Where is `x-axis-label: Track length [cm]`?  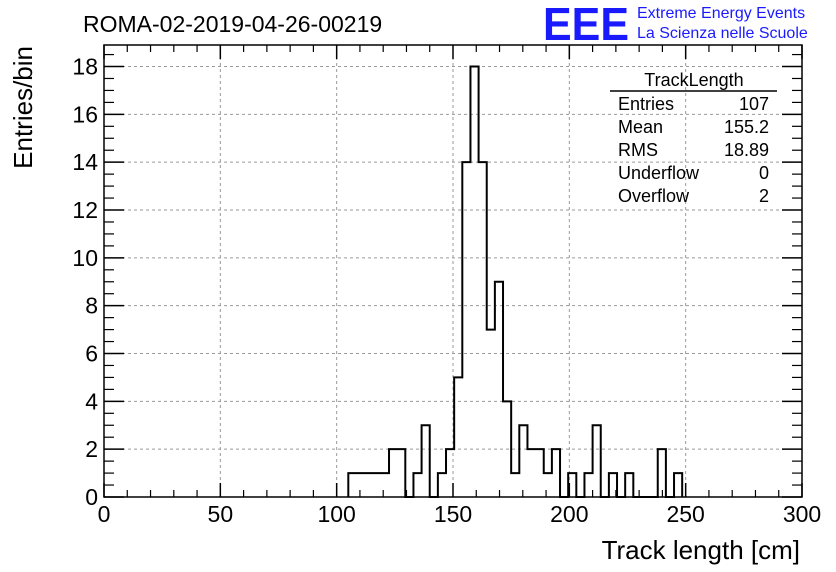 x-axis-label: Track length [cm] is located at coordinates (701, 550).